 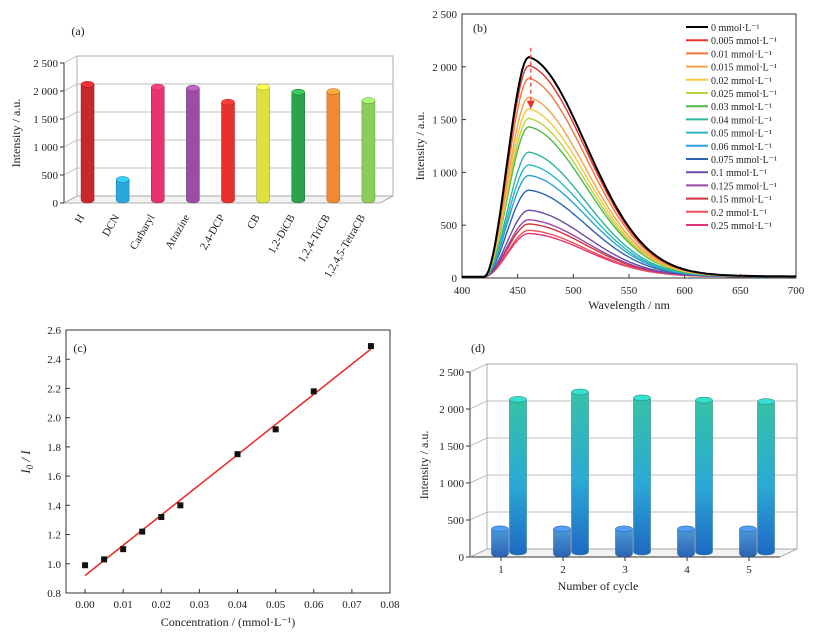 What do you see at coordinates (501, 570) in the screenshot?
I see `x-tick-label: 1` at bounding box center [501, 570].